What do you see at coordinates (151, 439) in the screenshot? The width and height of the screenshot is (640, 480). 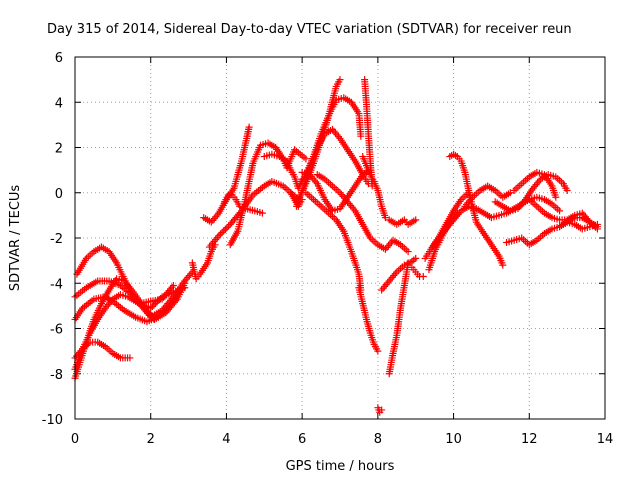 I see `x-tick-label: 2` at bounding box center [151, 439].